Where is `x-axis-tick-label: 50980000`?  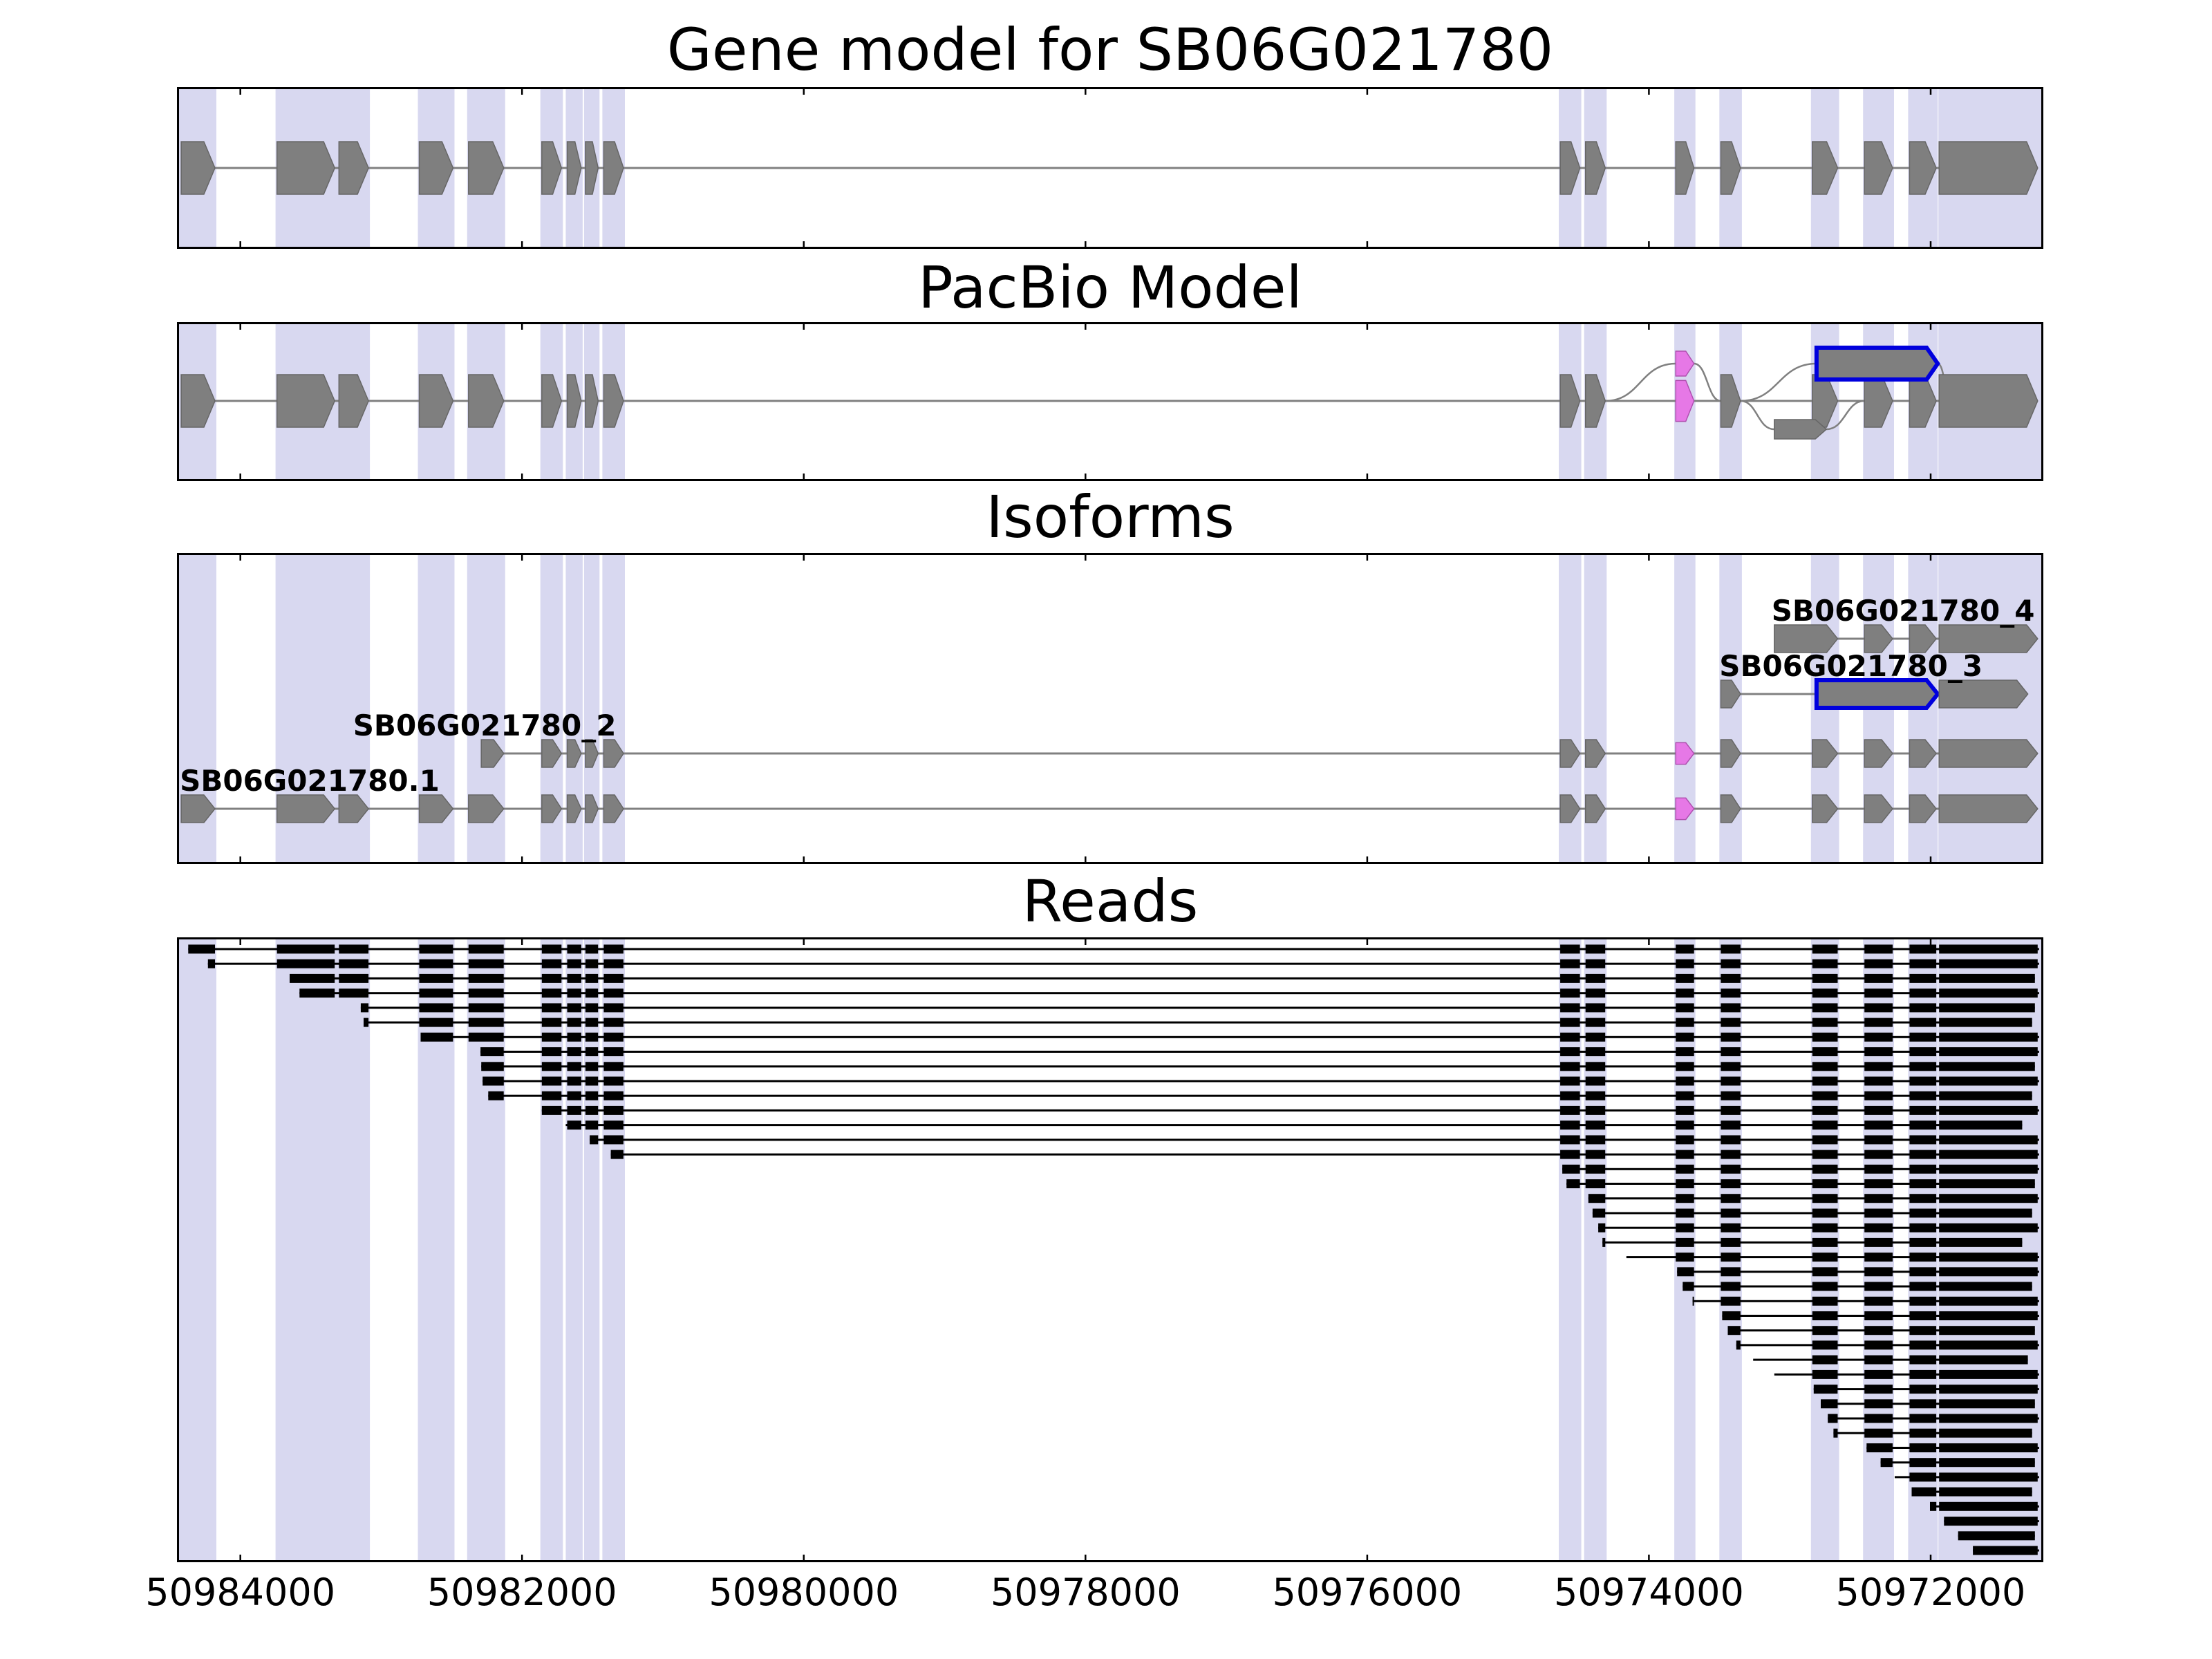 x-axis-tick-label: 50980000 is located at coordinates (804, 1592).